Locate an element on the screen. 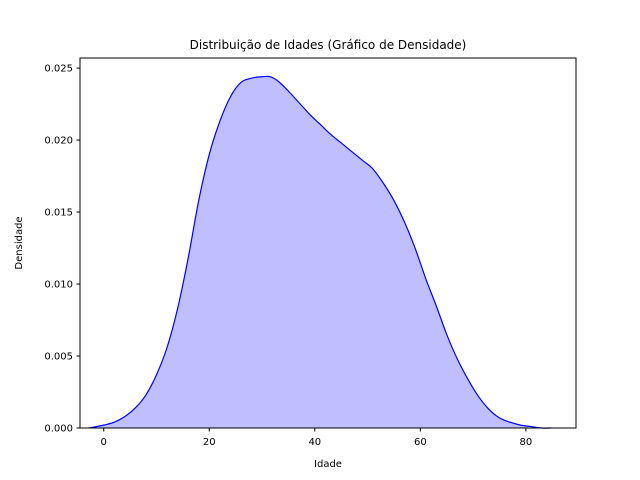  y-tick-label: 0.000 is located at coordinates (58, 429).